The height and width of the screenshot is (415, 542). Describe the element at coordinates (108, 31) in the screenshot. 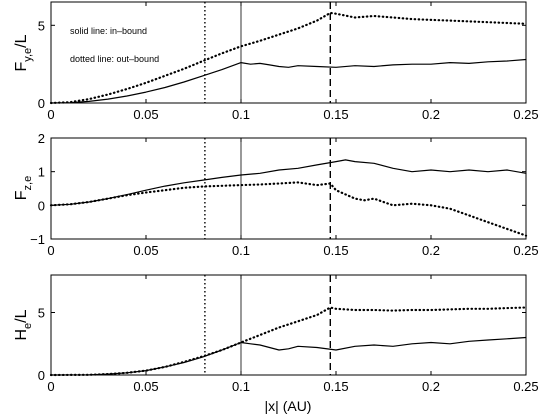

I see `annotation-solid-line: solid line: in–bound` at that location.